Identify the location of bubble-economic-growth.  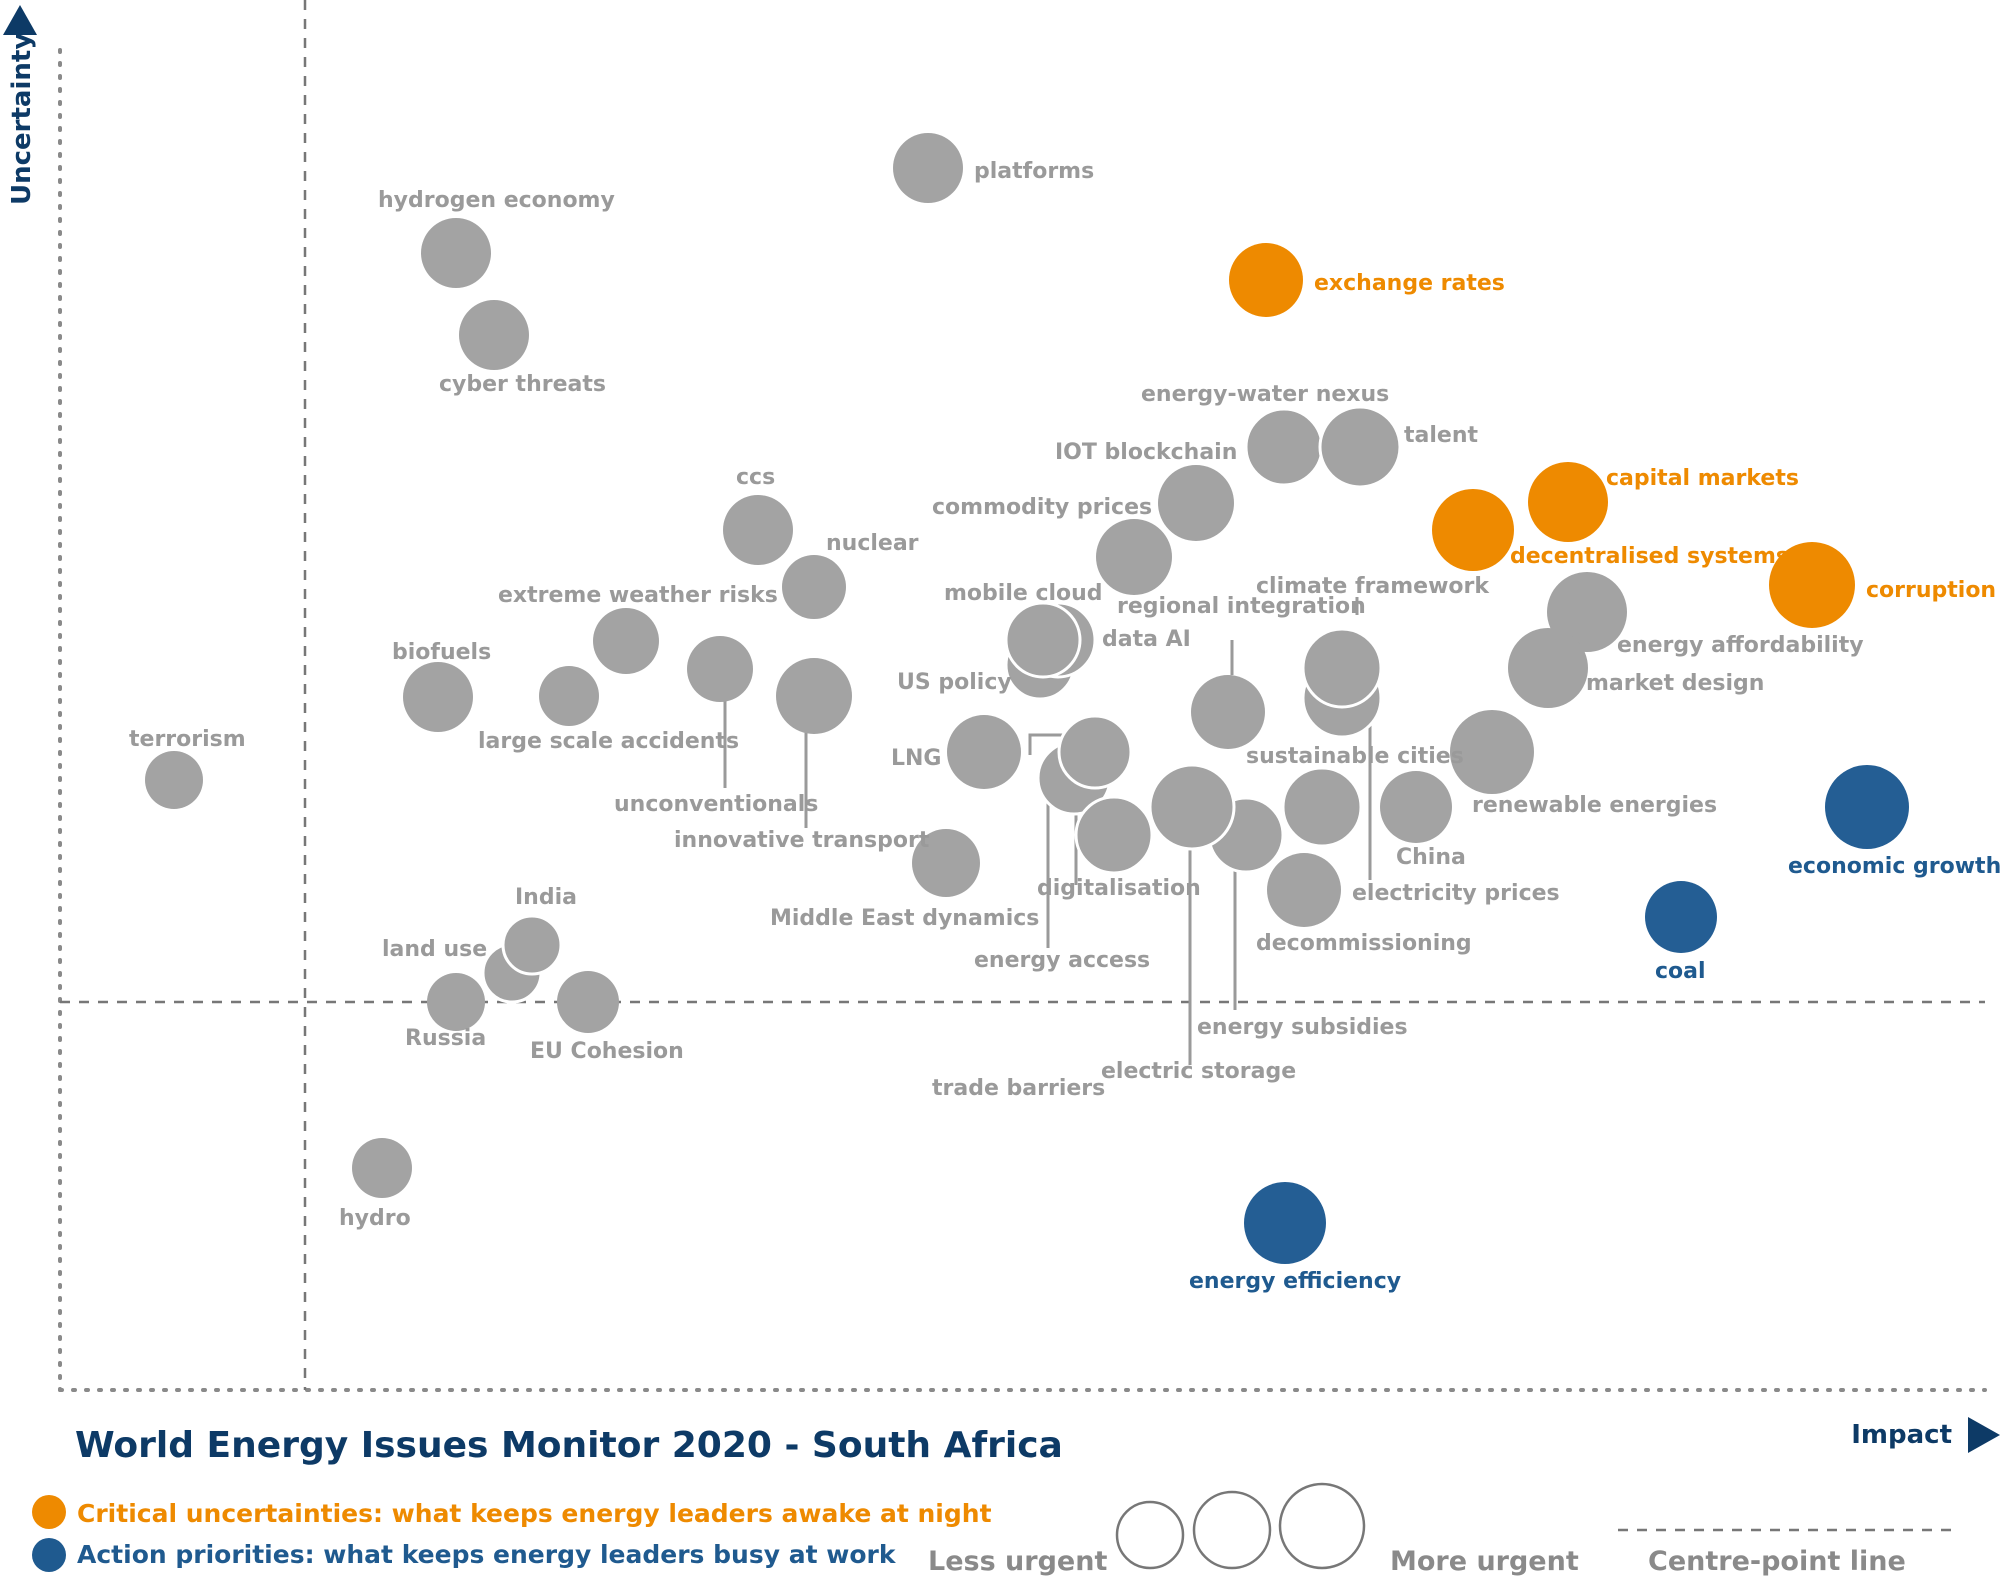
(1867, 807).